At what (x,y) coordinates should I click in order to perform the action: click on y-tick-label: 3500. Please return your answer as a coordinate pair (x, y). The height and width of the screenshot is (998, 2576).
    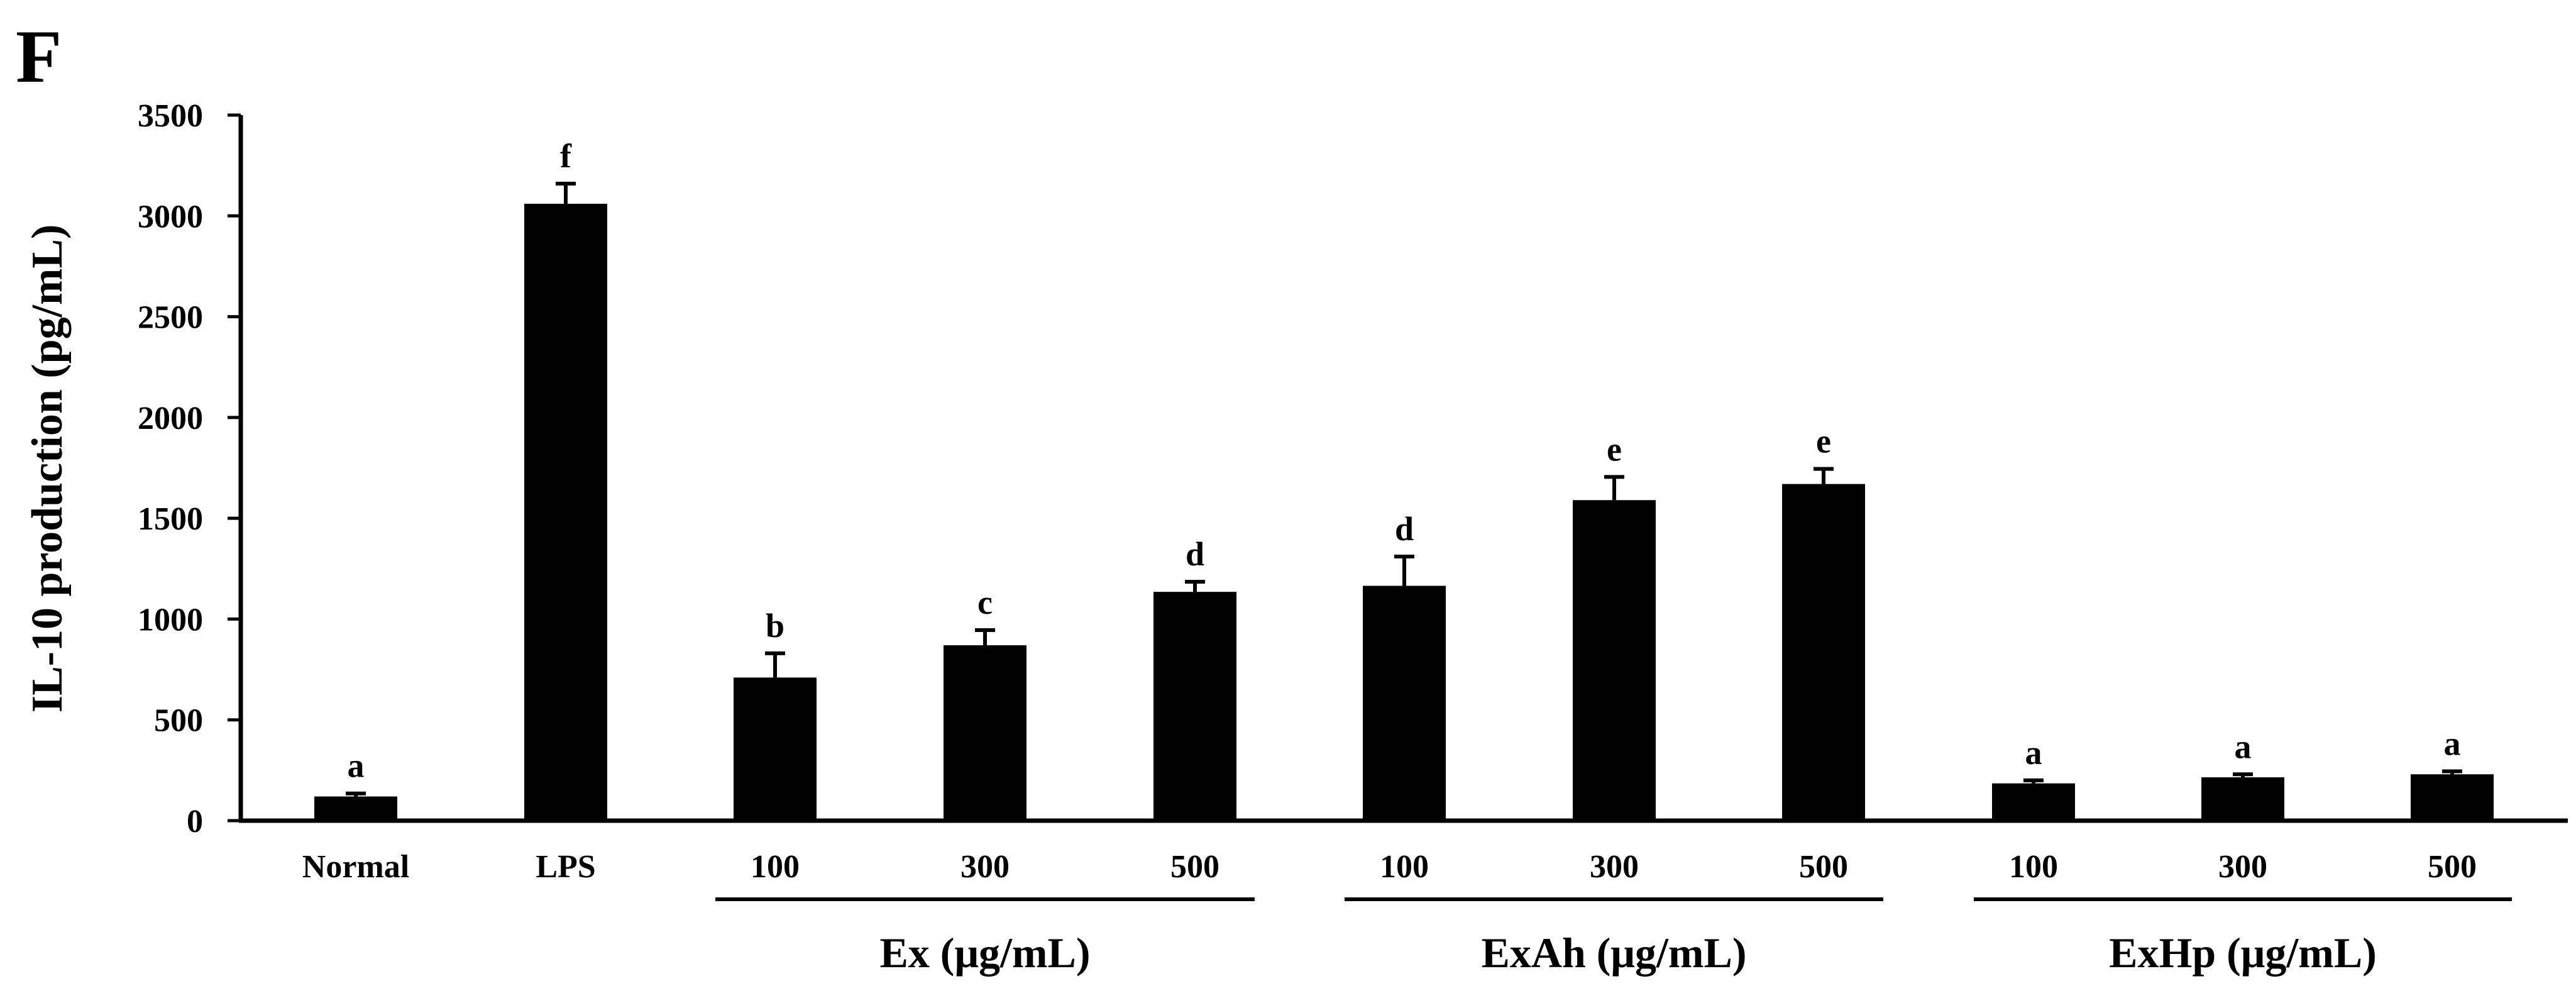
    Looking at the image, I should click on (171, 116).